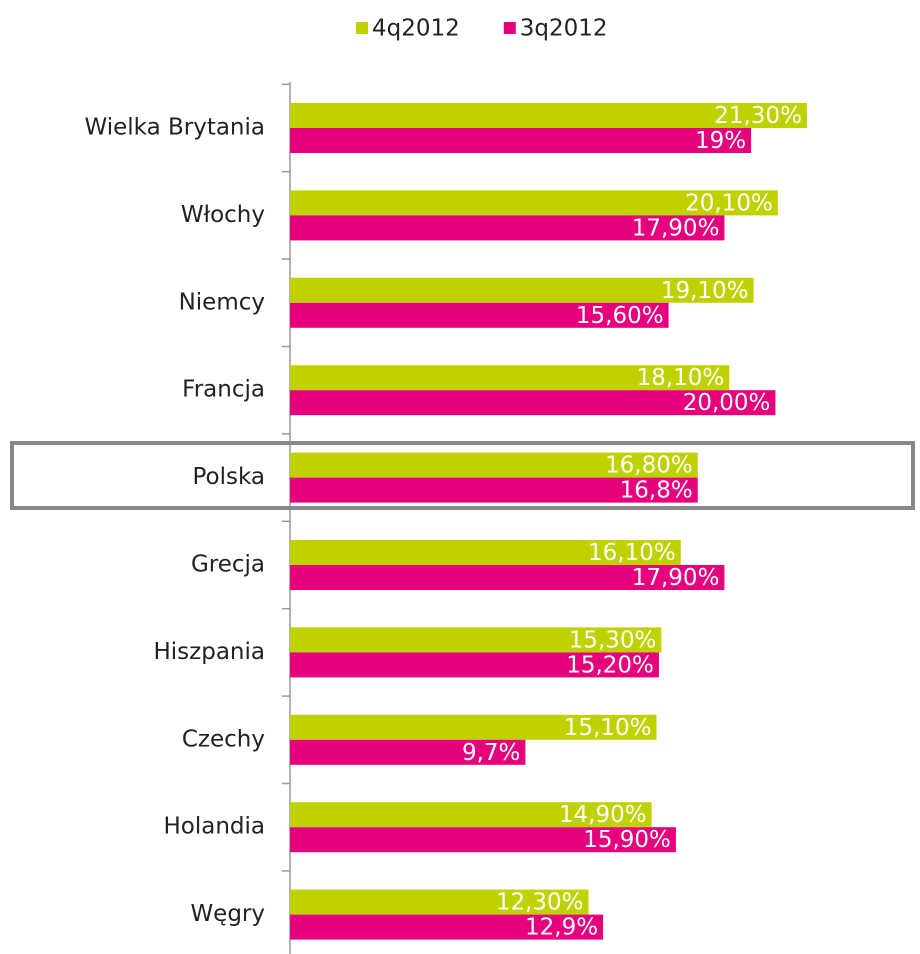  Describe the element at coordinates (613, 640) in the screenshot. I see `value-label: 15,30%` at that location.